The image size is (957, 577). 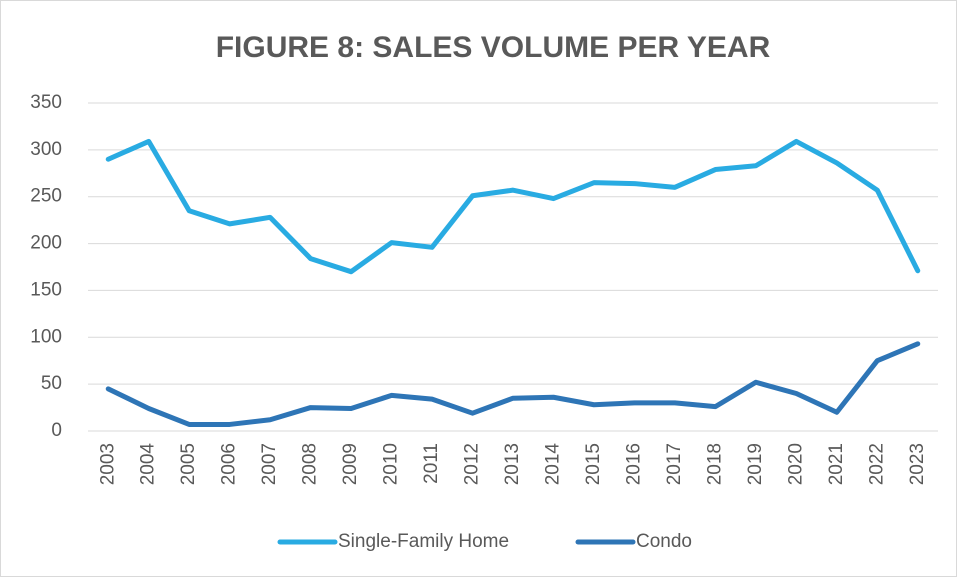 I want to click on chart-title: FIGURE 8: SALES VOLUME PER YEAR, so click(x=493, y=47).